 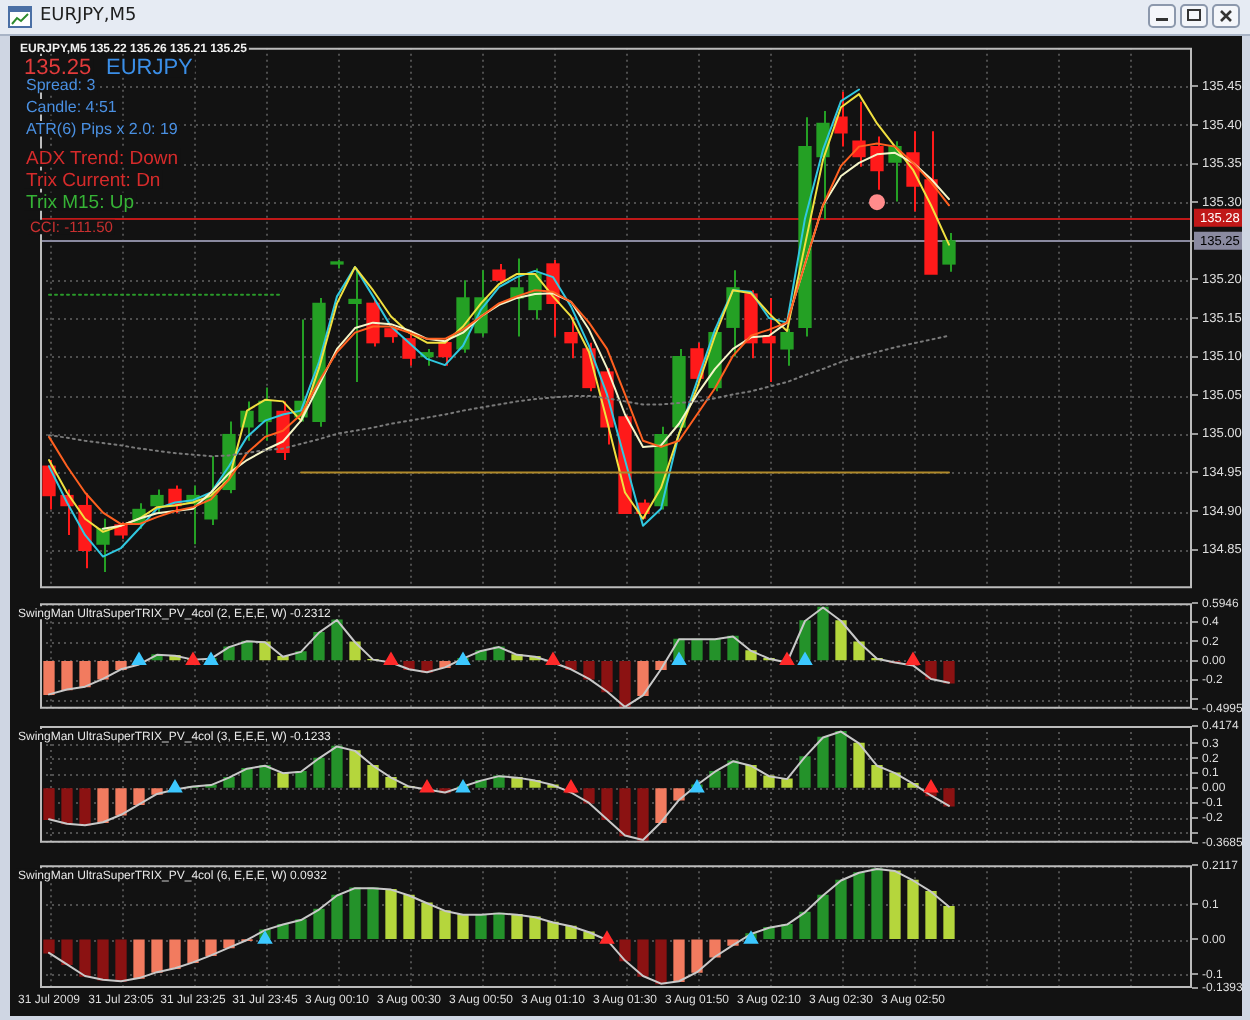 I want to click on annotation: Trix Current: Dn, so click(x=93, y=181).